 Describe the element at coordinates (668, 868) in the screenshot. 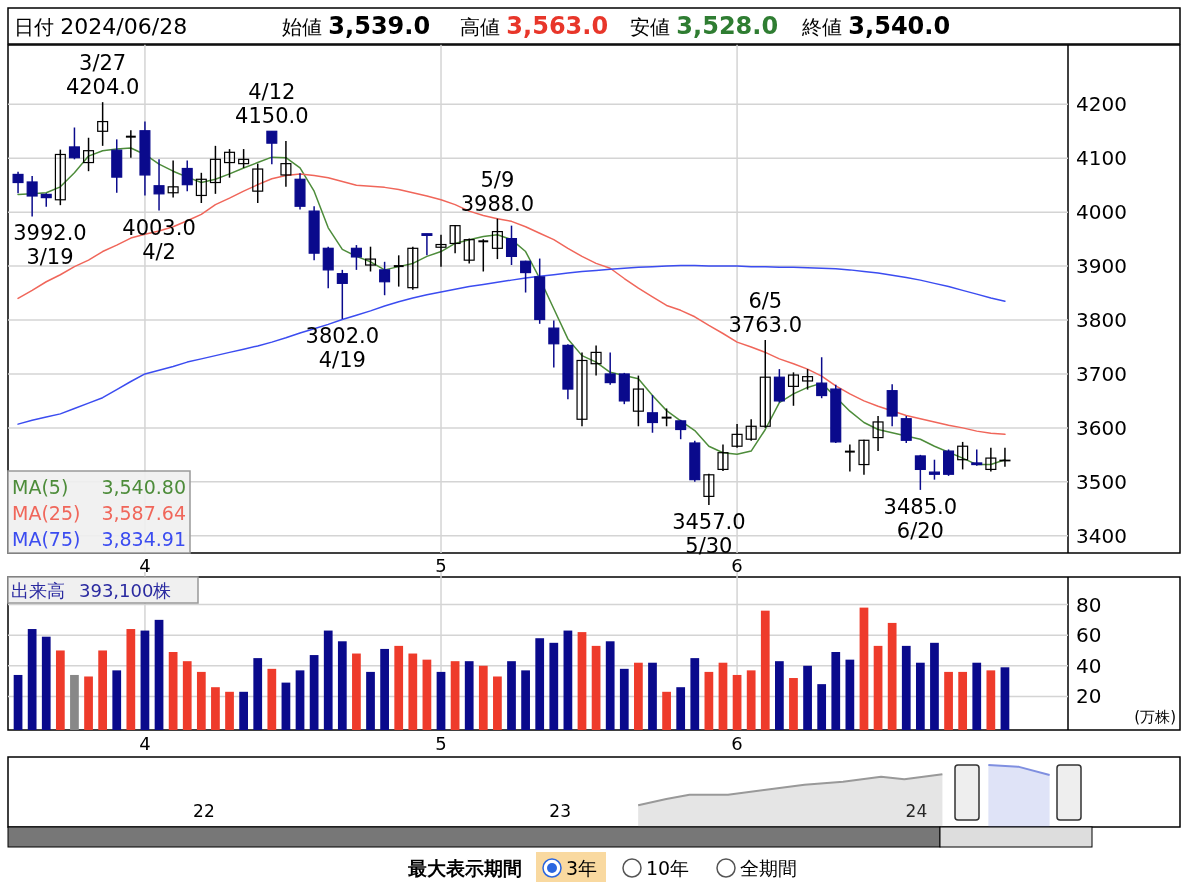

I see `text: 10年` at that location.